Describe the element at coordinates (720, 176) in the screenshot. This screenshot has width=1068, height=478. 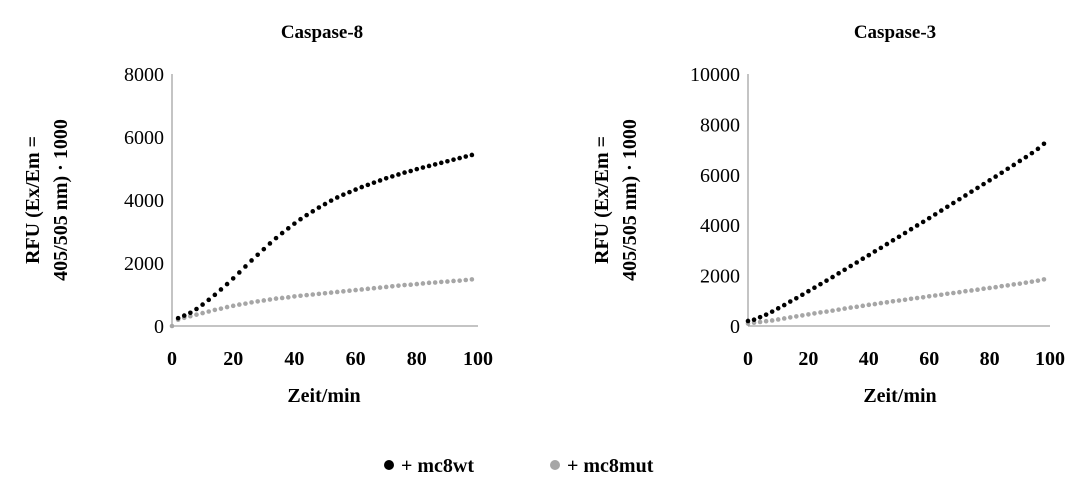
I see `y-tick-label: 6000` at that location.